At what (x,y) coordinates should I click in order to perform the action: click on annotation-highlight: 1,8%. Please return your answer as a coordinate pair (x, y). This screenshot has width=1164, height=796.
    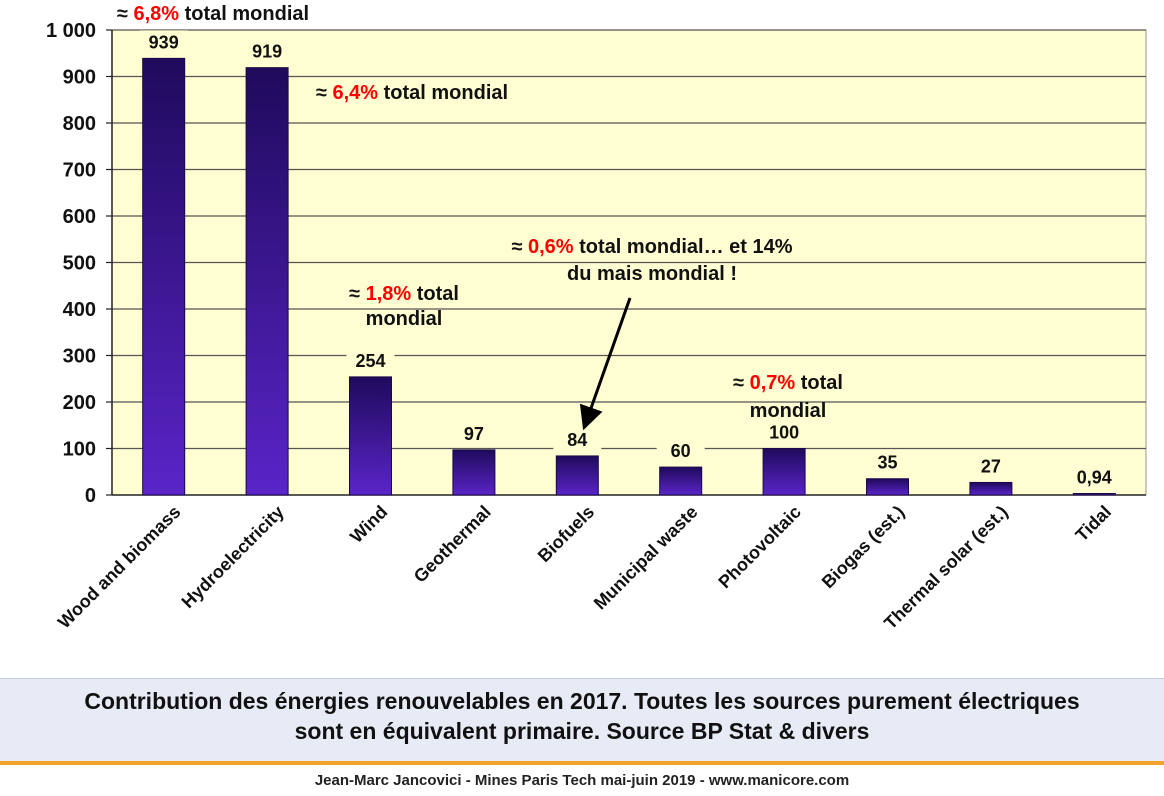
    Looking at the image, I should click on (389, 294).